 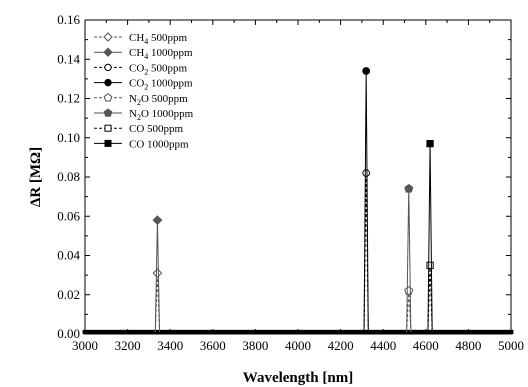 What do you see at coordinates (158, 39) in the screenshot?
I see `legend-label: CH4 500ppm` at bounding box center [158, 39].